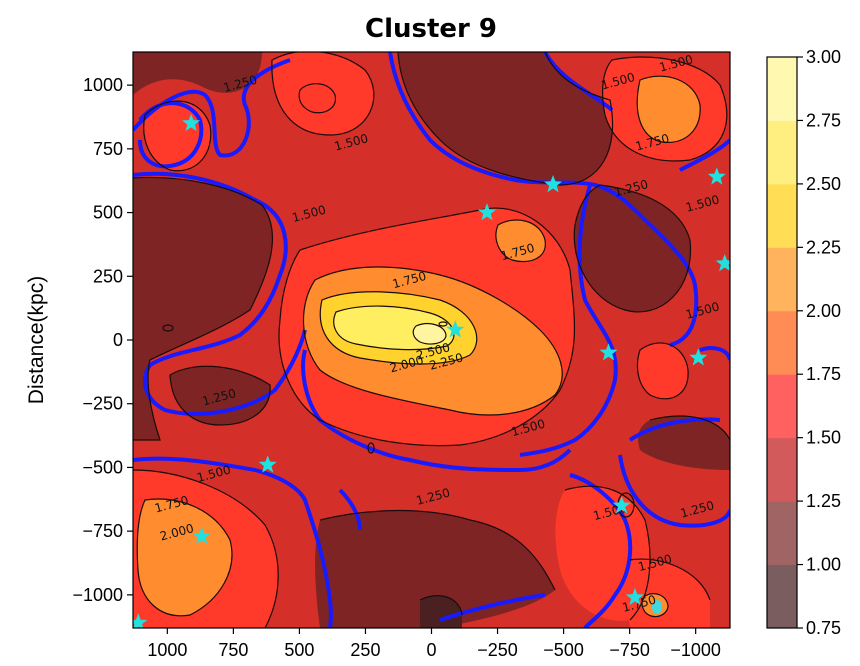 The image size is (860, 666). Describe the element at coordinates (823, 247) in the screenshot. I see `colorbar-tick-label: 2.25` at that location.